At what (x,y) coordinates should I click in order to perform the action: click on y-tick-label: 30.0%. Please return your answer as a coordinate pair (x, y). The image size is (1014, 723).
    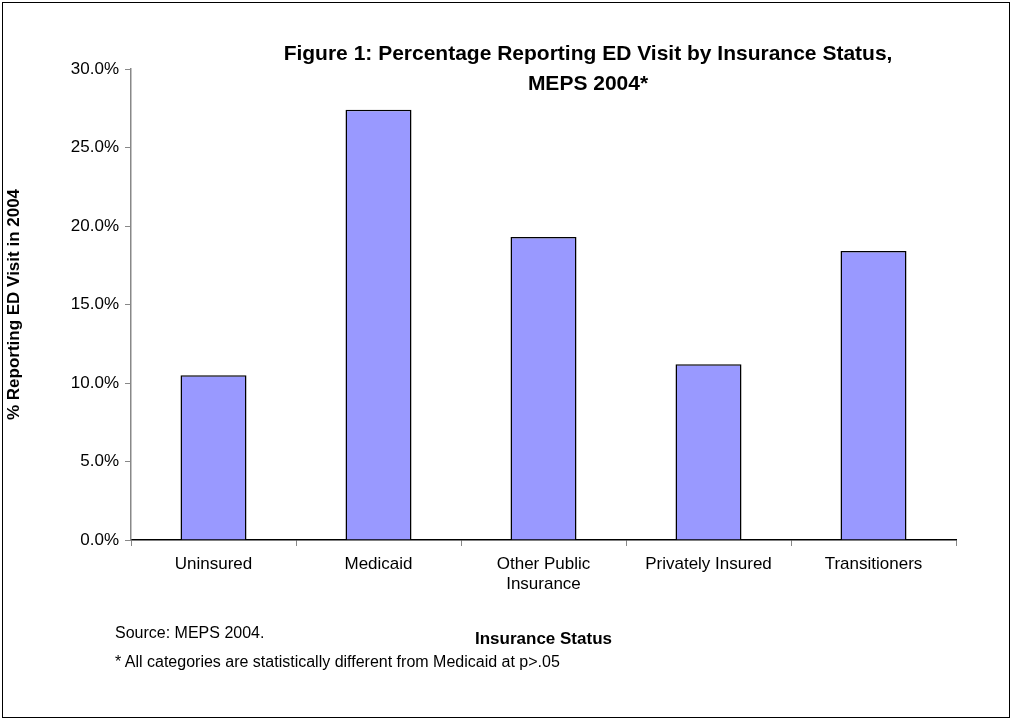
    Looking at the image, I should click on (94, 68).